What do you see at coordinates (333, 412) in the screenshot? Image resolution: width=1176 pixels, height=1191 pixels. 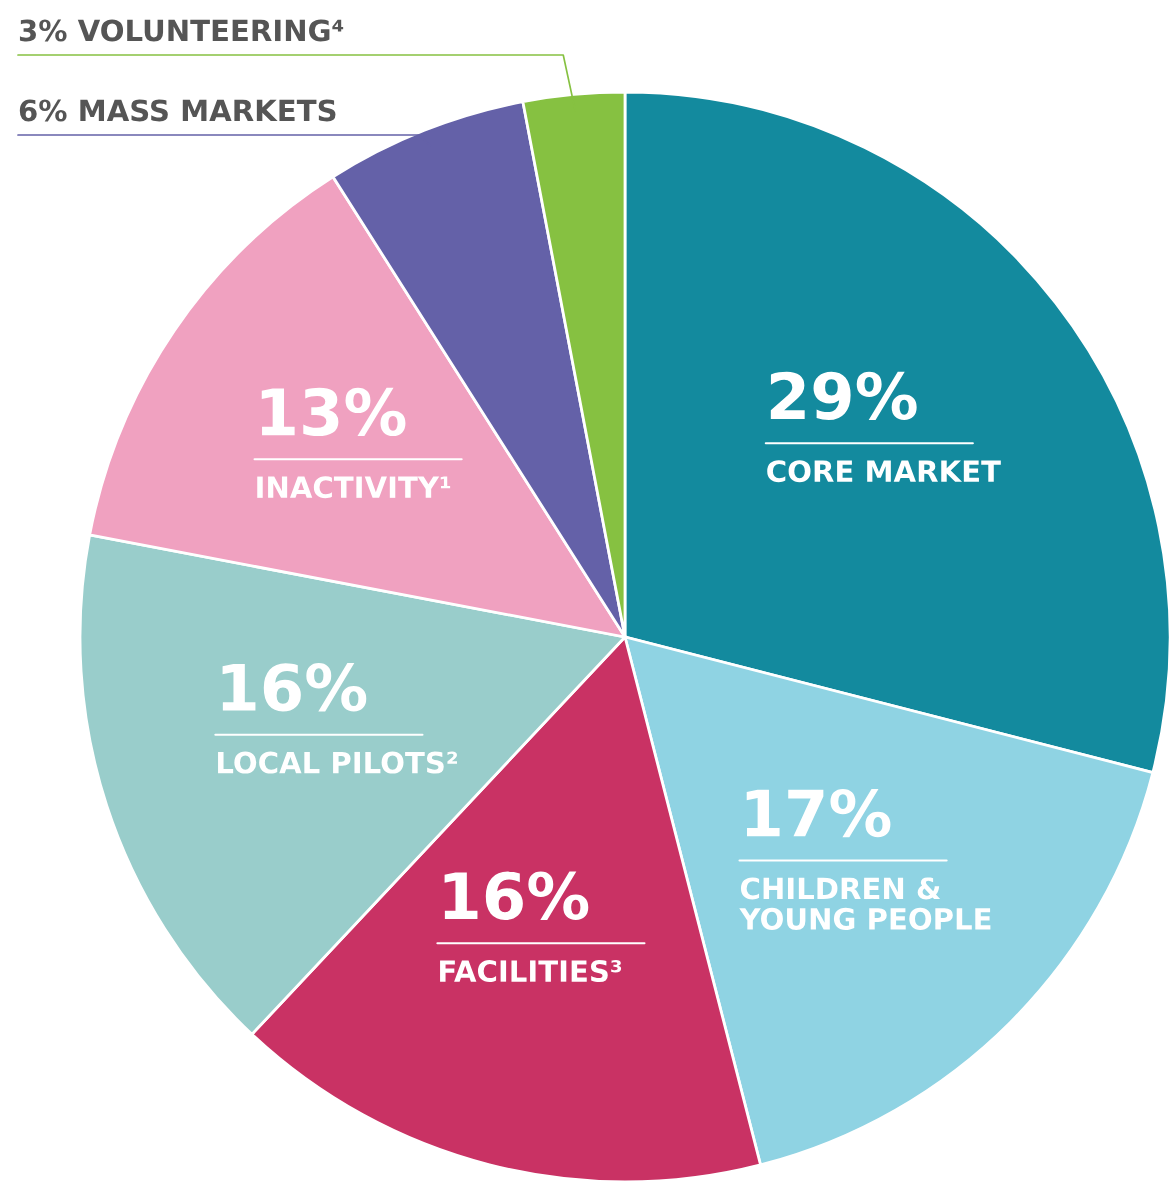 I see `data-label: 13%` at bounding box center [333, 412].